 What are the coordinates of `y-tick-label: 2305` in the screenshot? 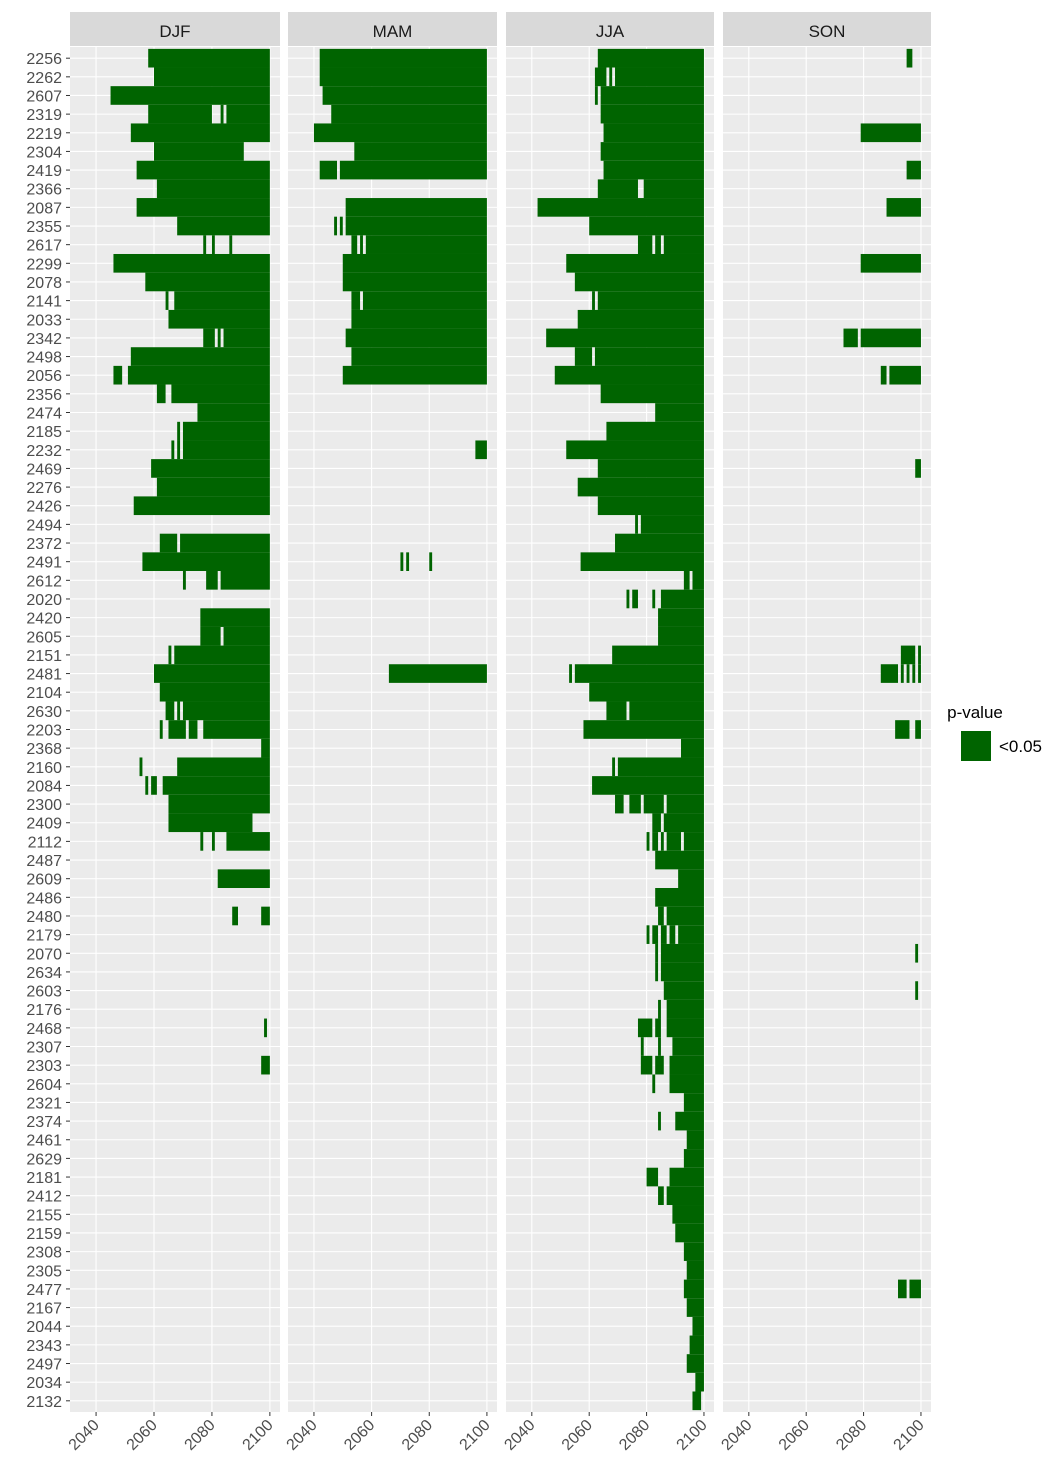 It's located at (44, 1271).